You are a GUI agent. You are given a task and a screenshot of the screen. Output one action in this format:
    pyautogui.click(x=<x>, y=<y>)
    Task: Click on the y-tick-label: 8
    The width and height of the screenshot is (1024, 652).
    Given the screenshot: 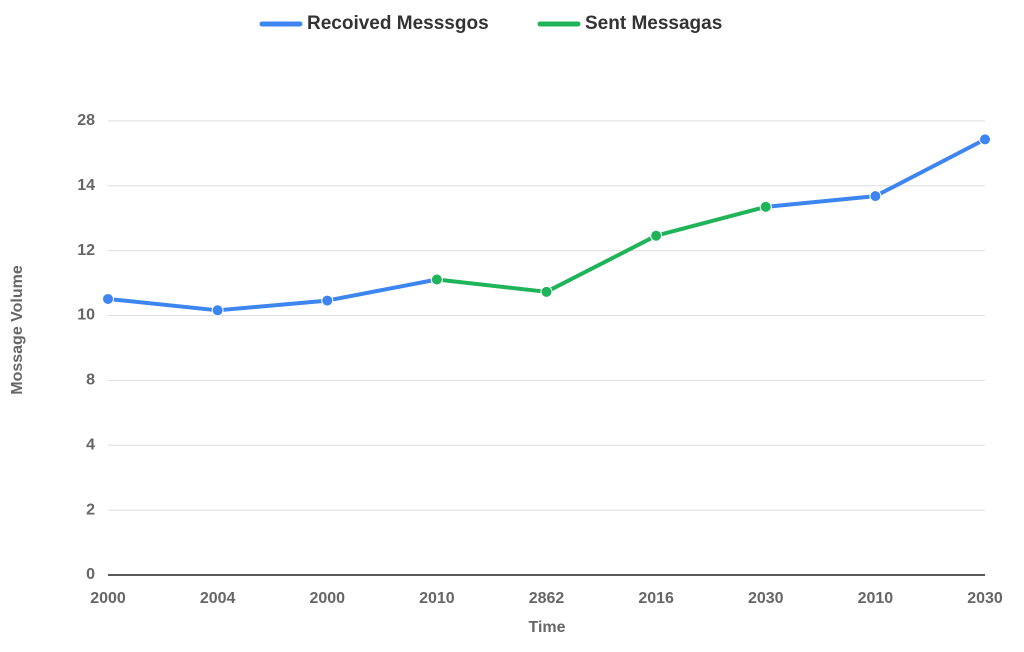 What is the action you would take?
    pyautogui.click(x=90, y=380)
    